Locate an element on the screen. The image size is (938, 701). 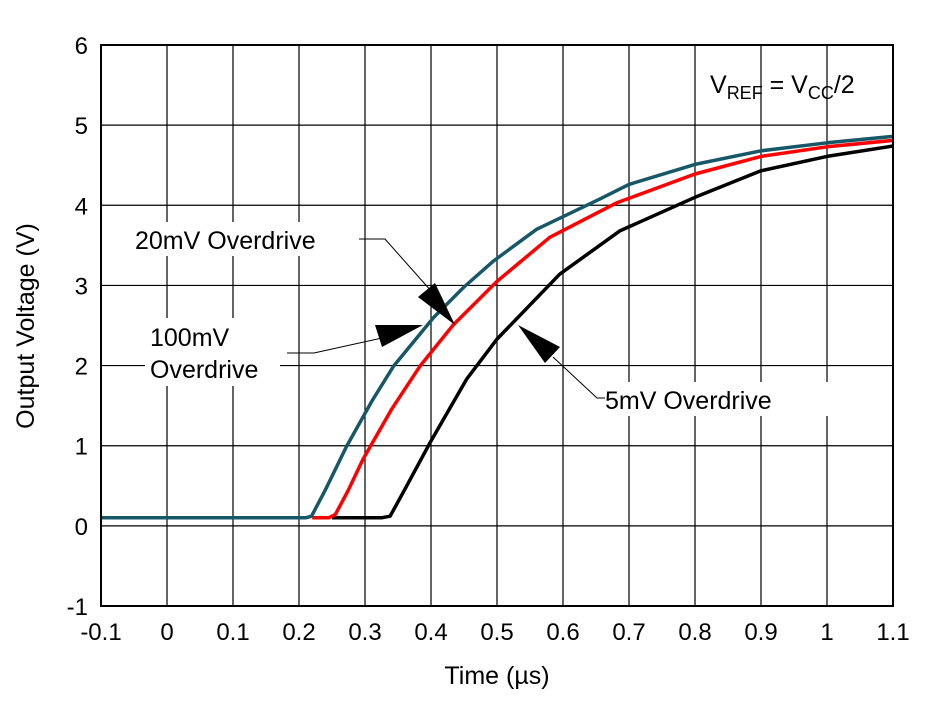
y-tick-label: 0 is located at coordinates (81, 527).